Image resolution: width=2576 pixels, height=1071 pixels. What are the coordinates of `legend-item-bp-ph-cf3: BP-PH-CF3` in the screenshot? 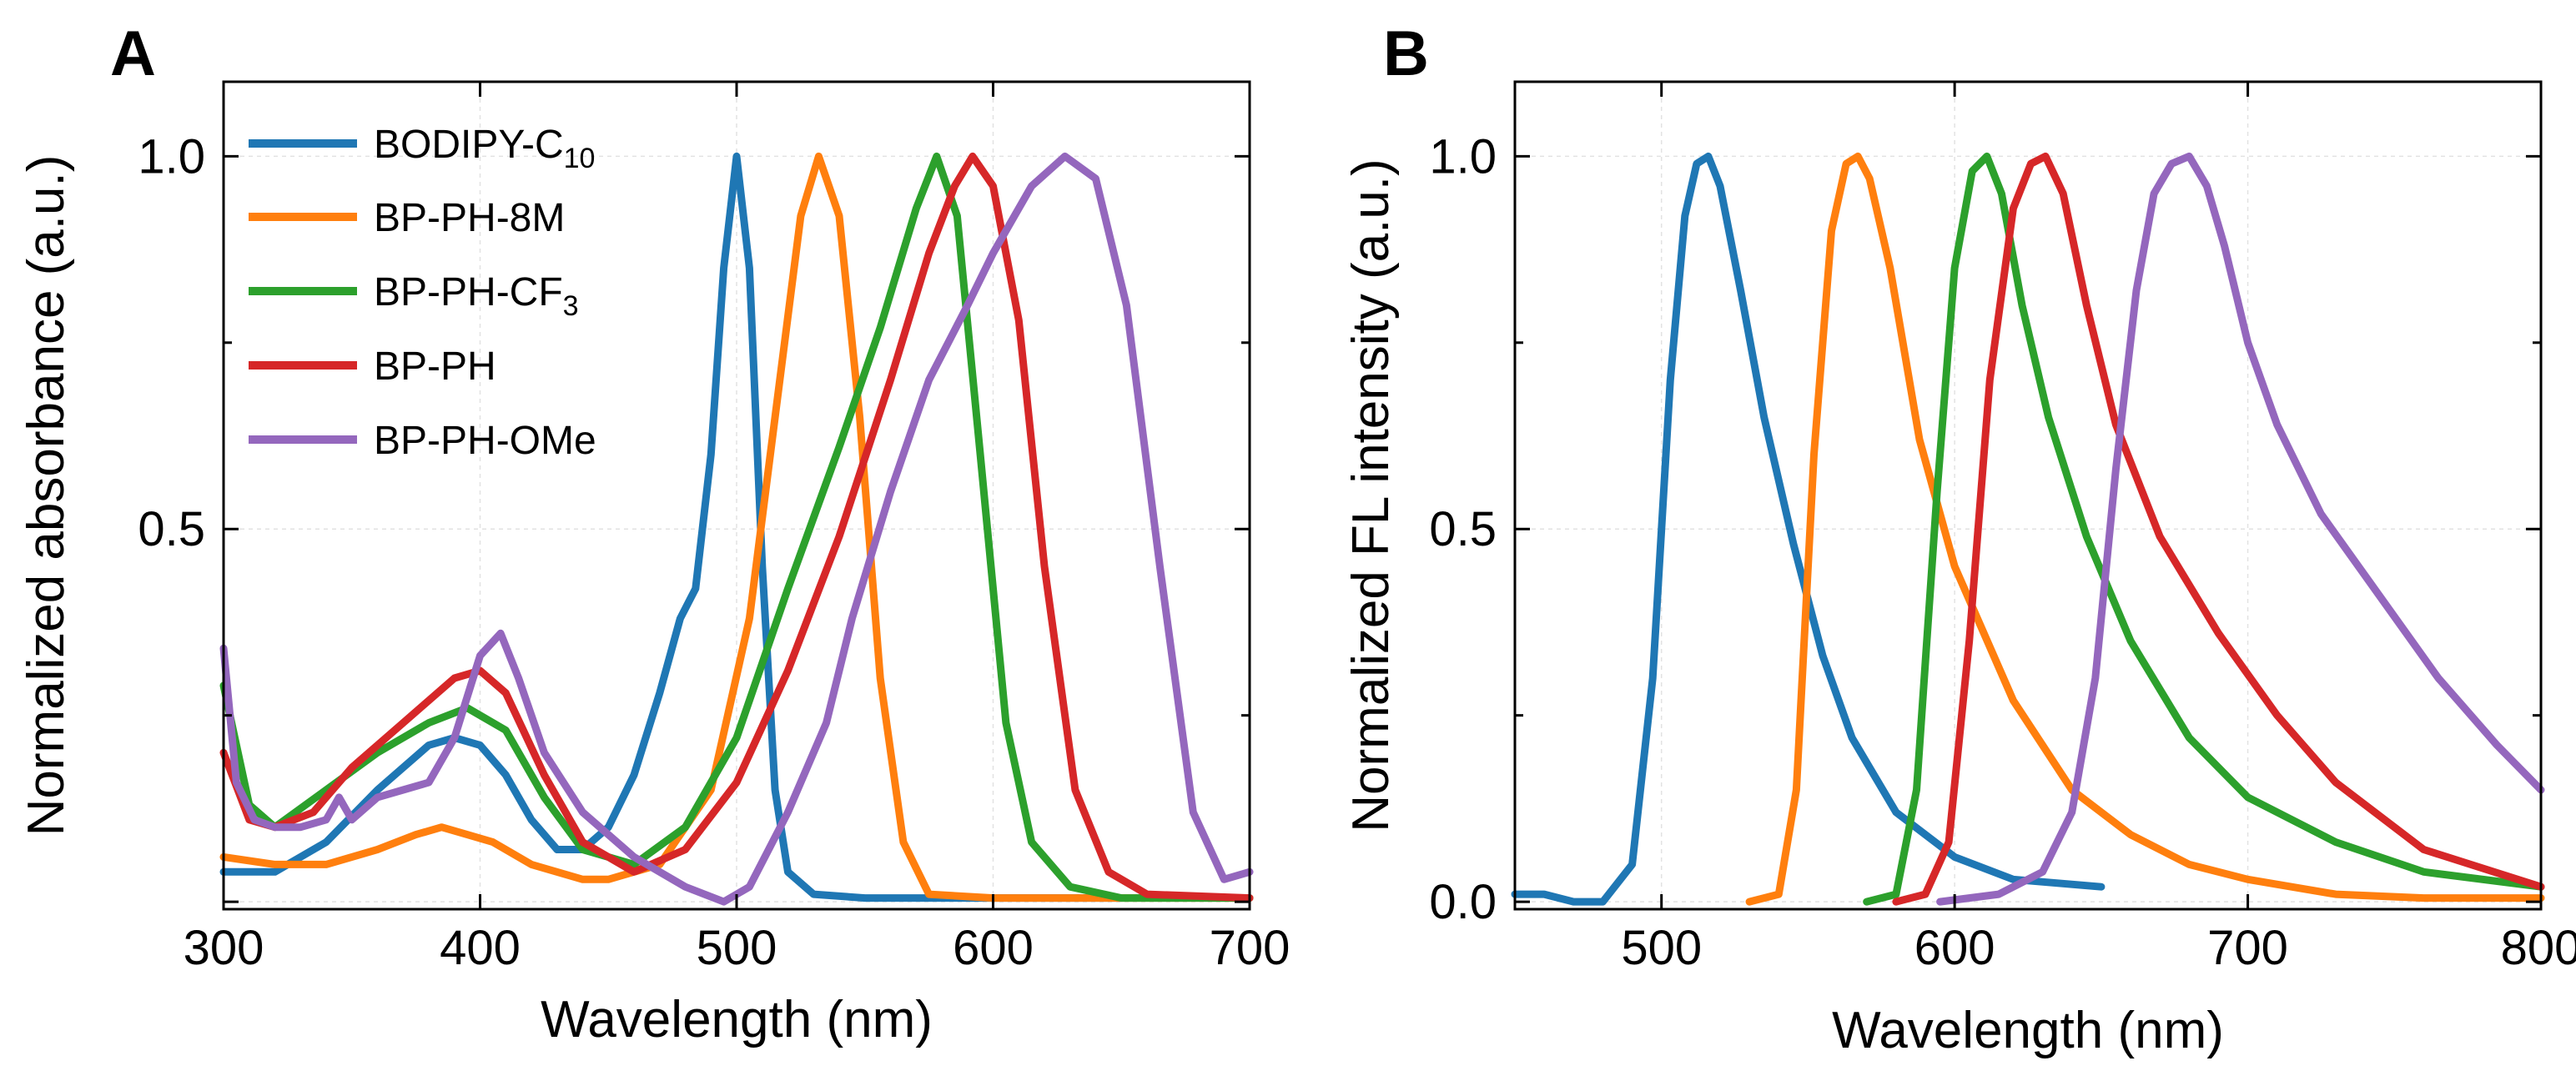 It's located at (414, 296).